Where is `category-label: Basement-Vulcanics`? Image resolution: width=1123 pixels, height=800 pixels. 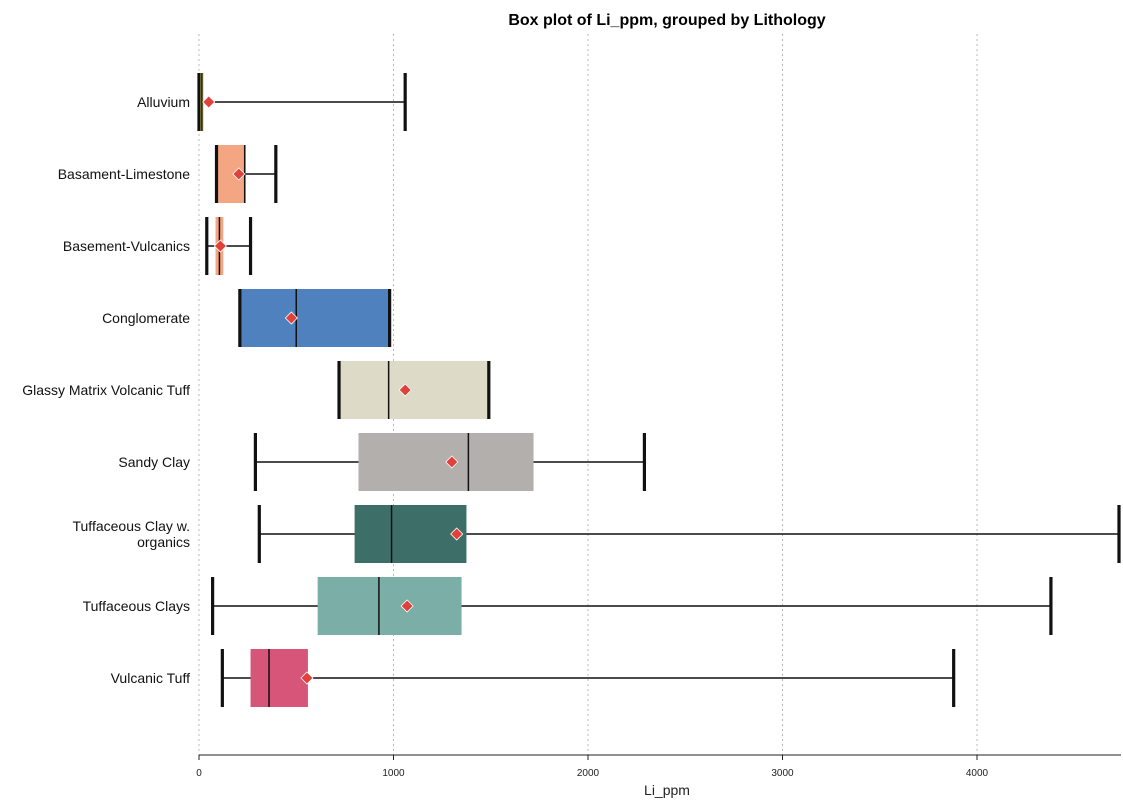
category-label: Basement-Vulcanics is located at coordinates (126, 246).